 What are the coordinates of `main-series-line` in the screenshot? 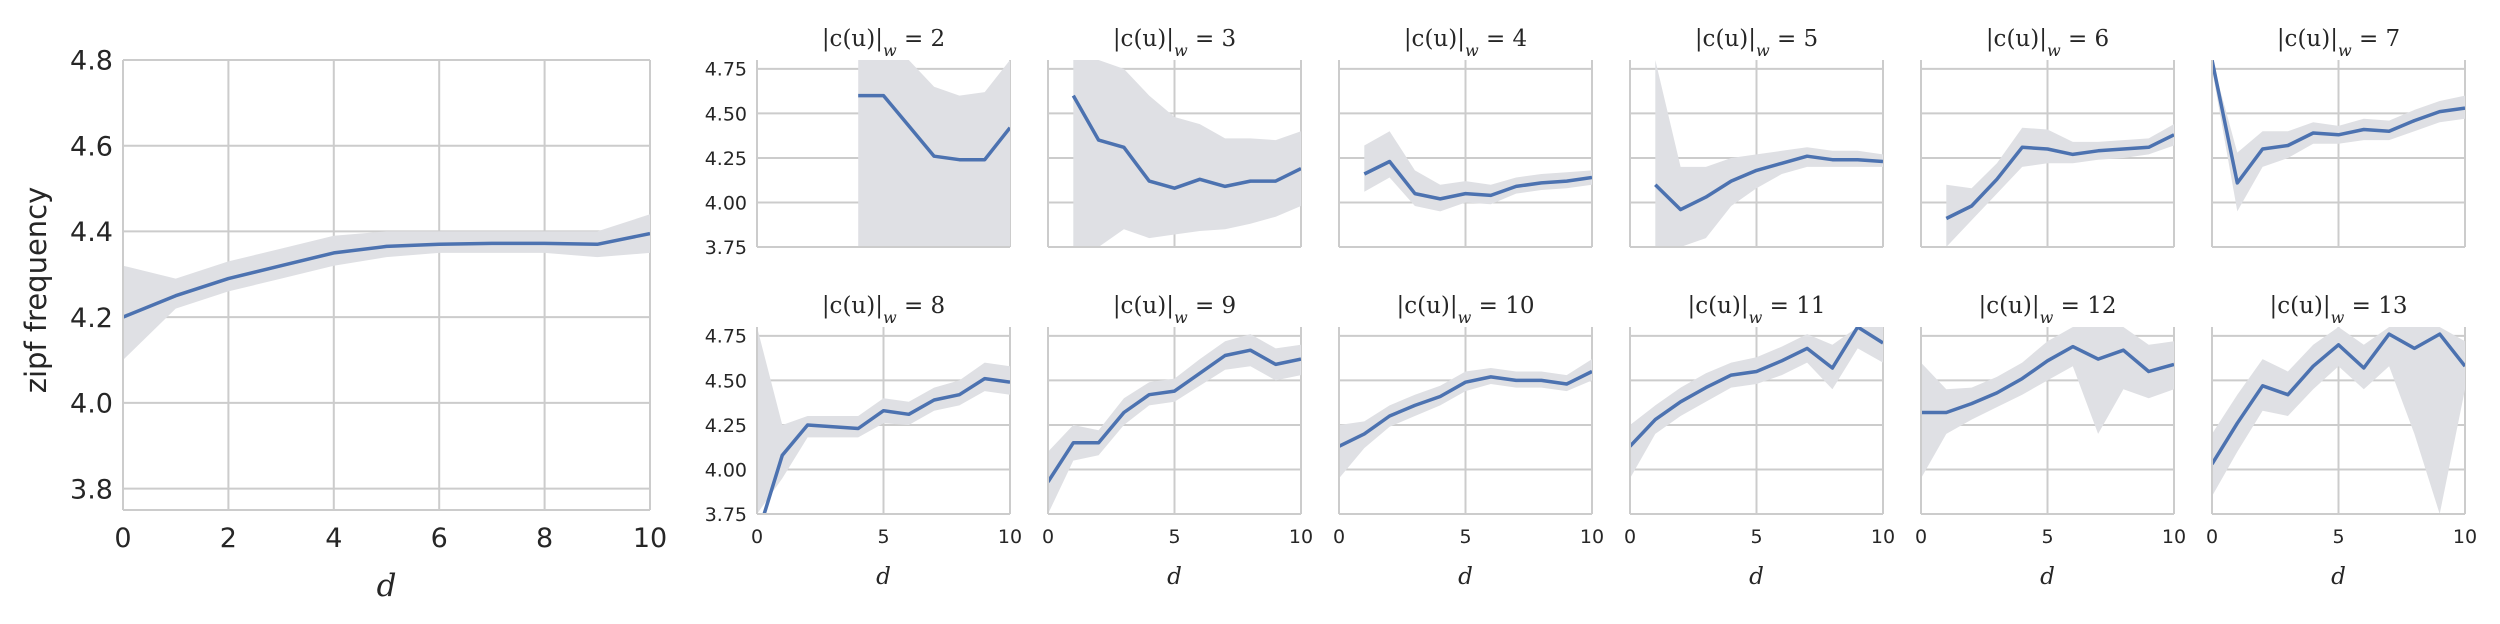 It's located at (386, 275).